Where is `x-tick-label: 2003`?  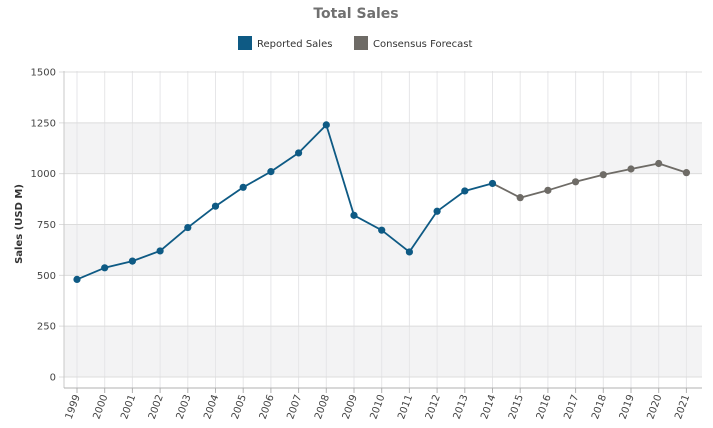 x-tick-label: 2003 is located at coordinates (184, 407).